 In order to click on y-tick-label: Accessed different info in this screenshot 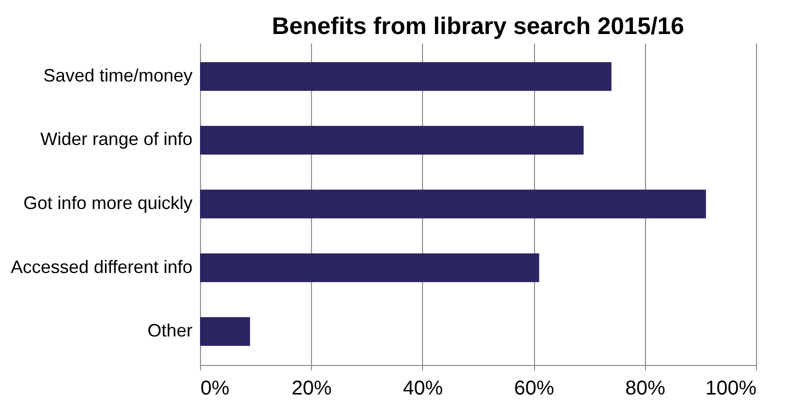, I will do `click(101, 266)`.